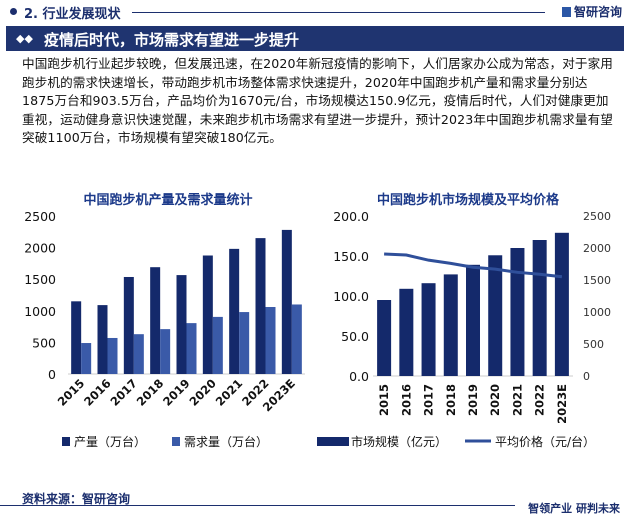 The image size is (630, 520). What do you see at coordinates (566, 12) in the screenshot?
I see `logo-icon` at bounding box center [566, 12].